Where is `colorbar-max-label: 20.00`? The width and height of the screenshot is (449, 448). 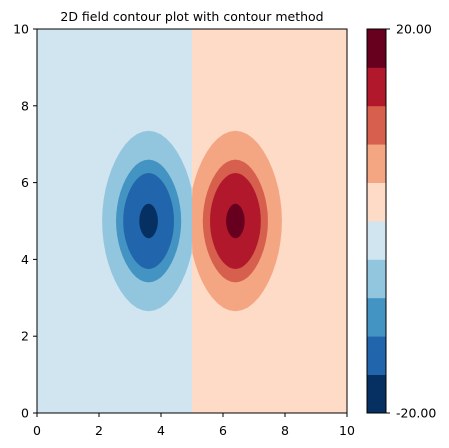
colorbar-max-label: 20.00 is located at coordinates (414, 29).